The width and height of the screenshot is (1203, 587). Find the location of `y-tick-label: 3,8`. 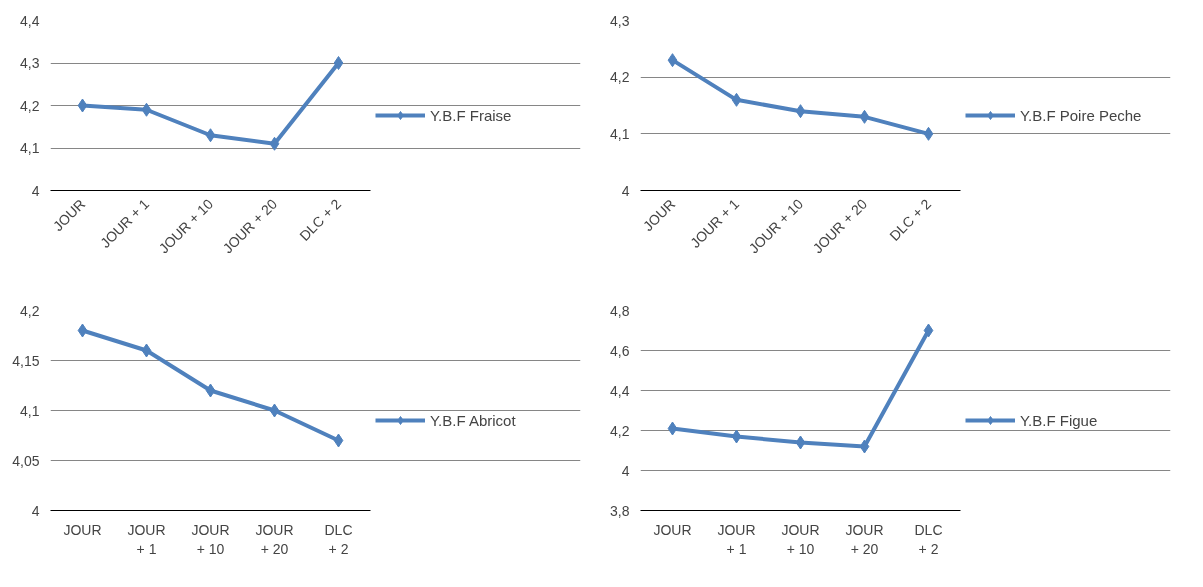

y-tick-label: 3,8 is located at coordinates (620, 510).